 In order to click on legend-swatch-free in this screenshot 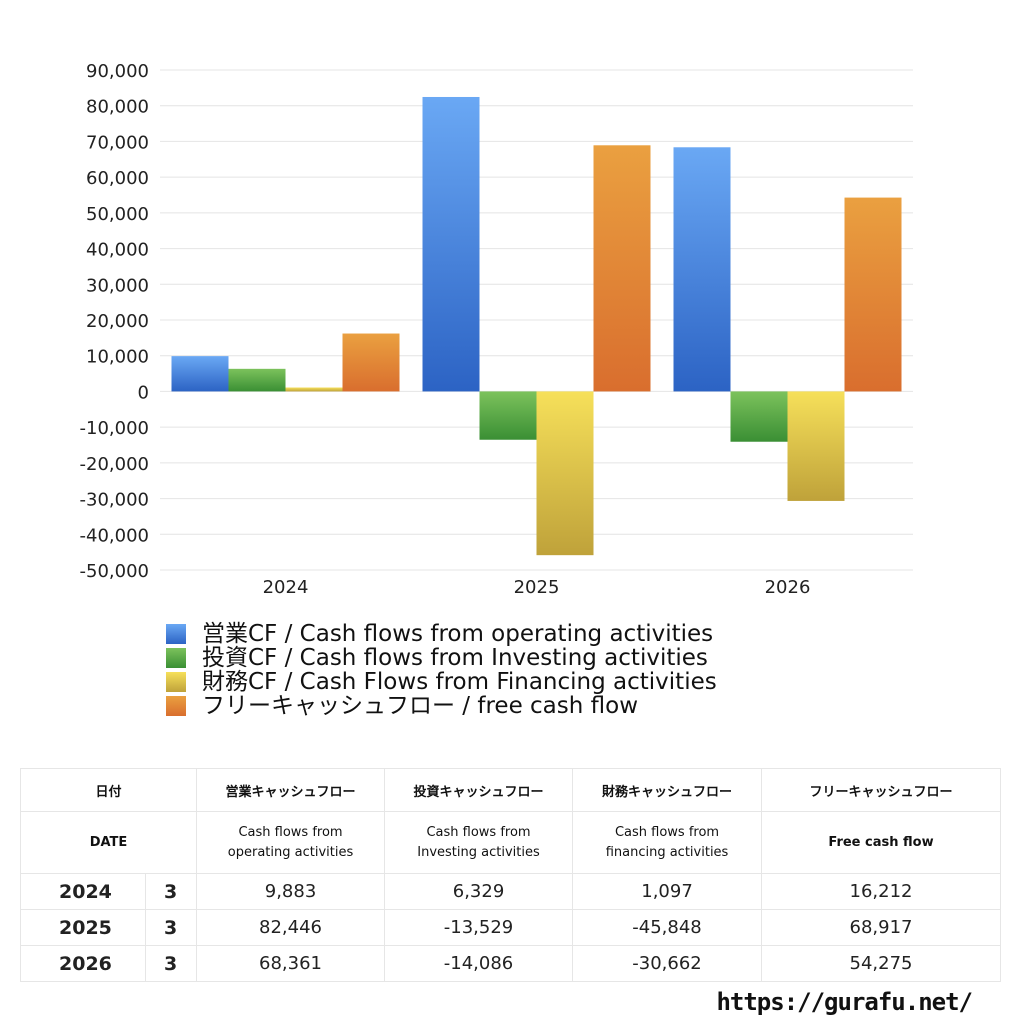, I will do `click(176, 706)`.